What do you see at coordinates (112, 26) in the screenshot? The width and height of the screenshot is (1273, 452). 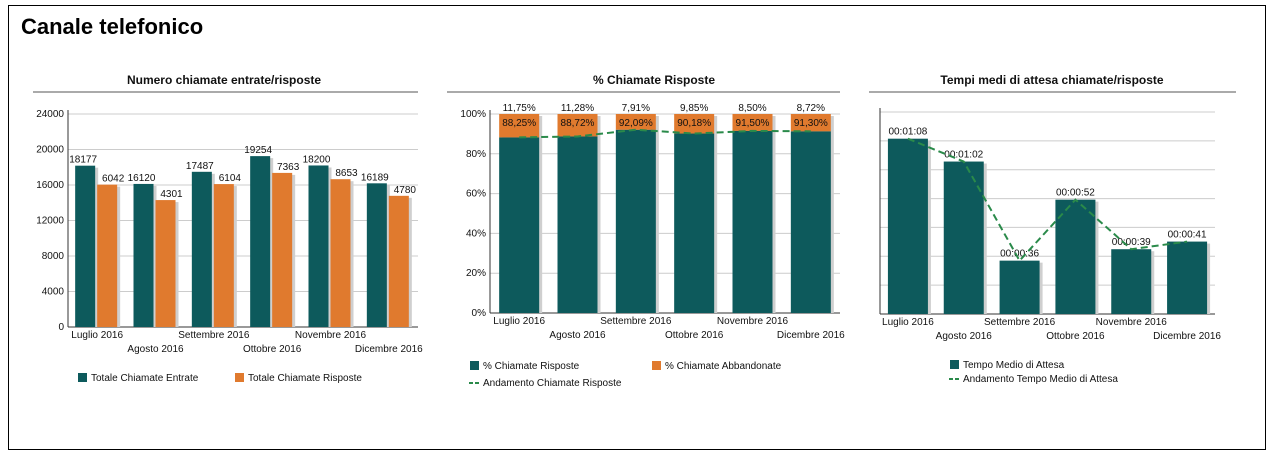 I see `section-title: Canale telefonico` at bounding box center [112, 26].